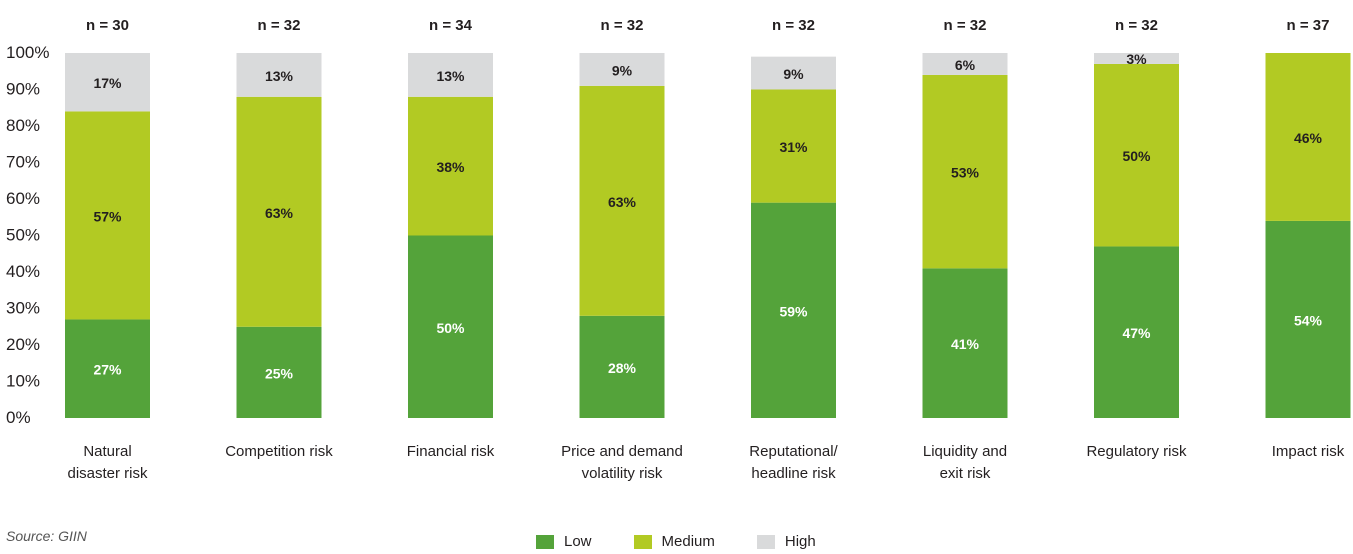  I want to click on category-label: Competition risk, so click(279, 451).